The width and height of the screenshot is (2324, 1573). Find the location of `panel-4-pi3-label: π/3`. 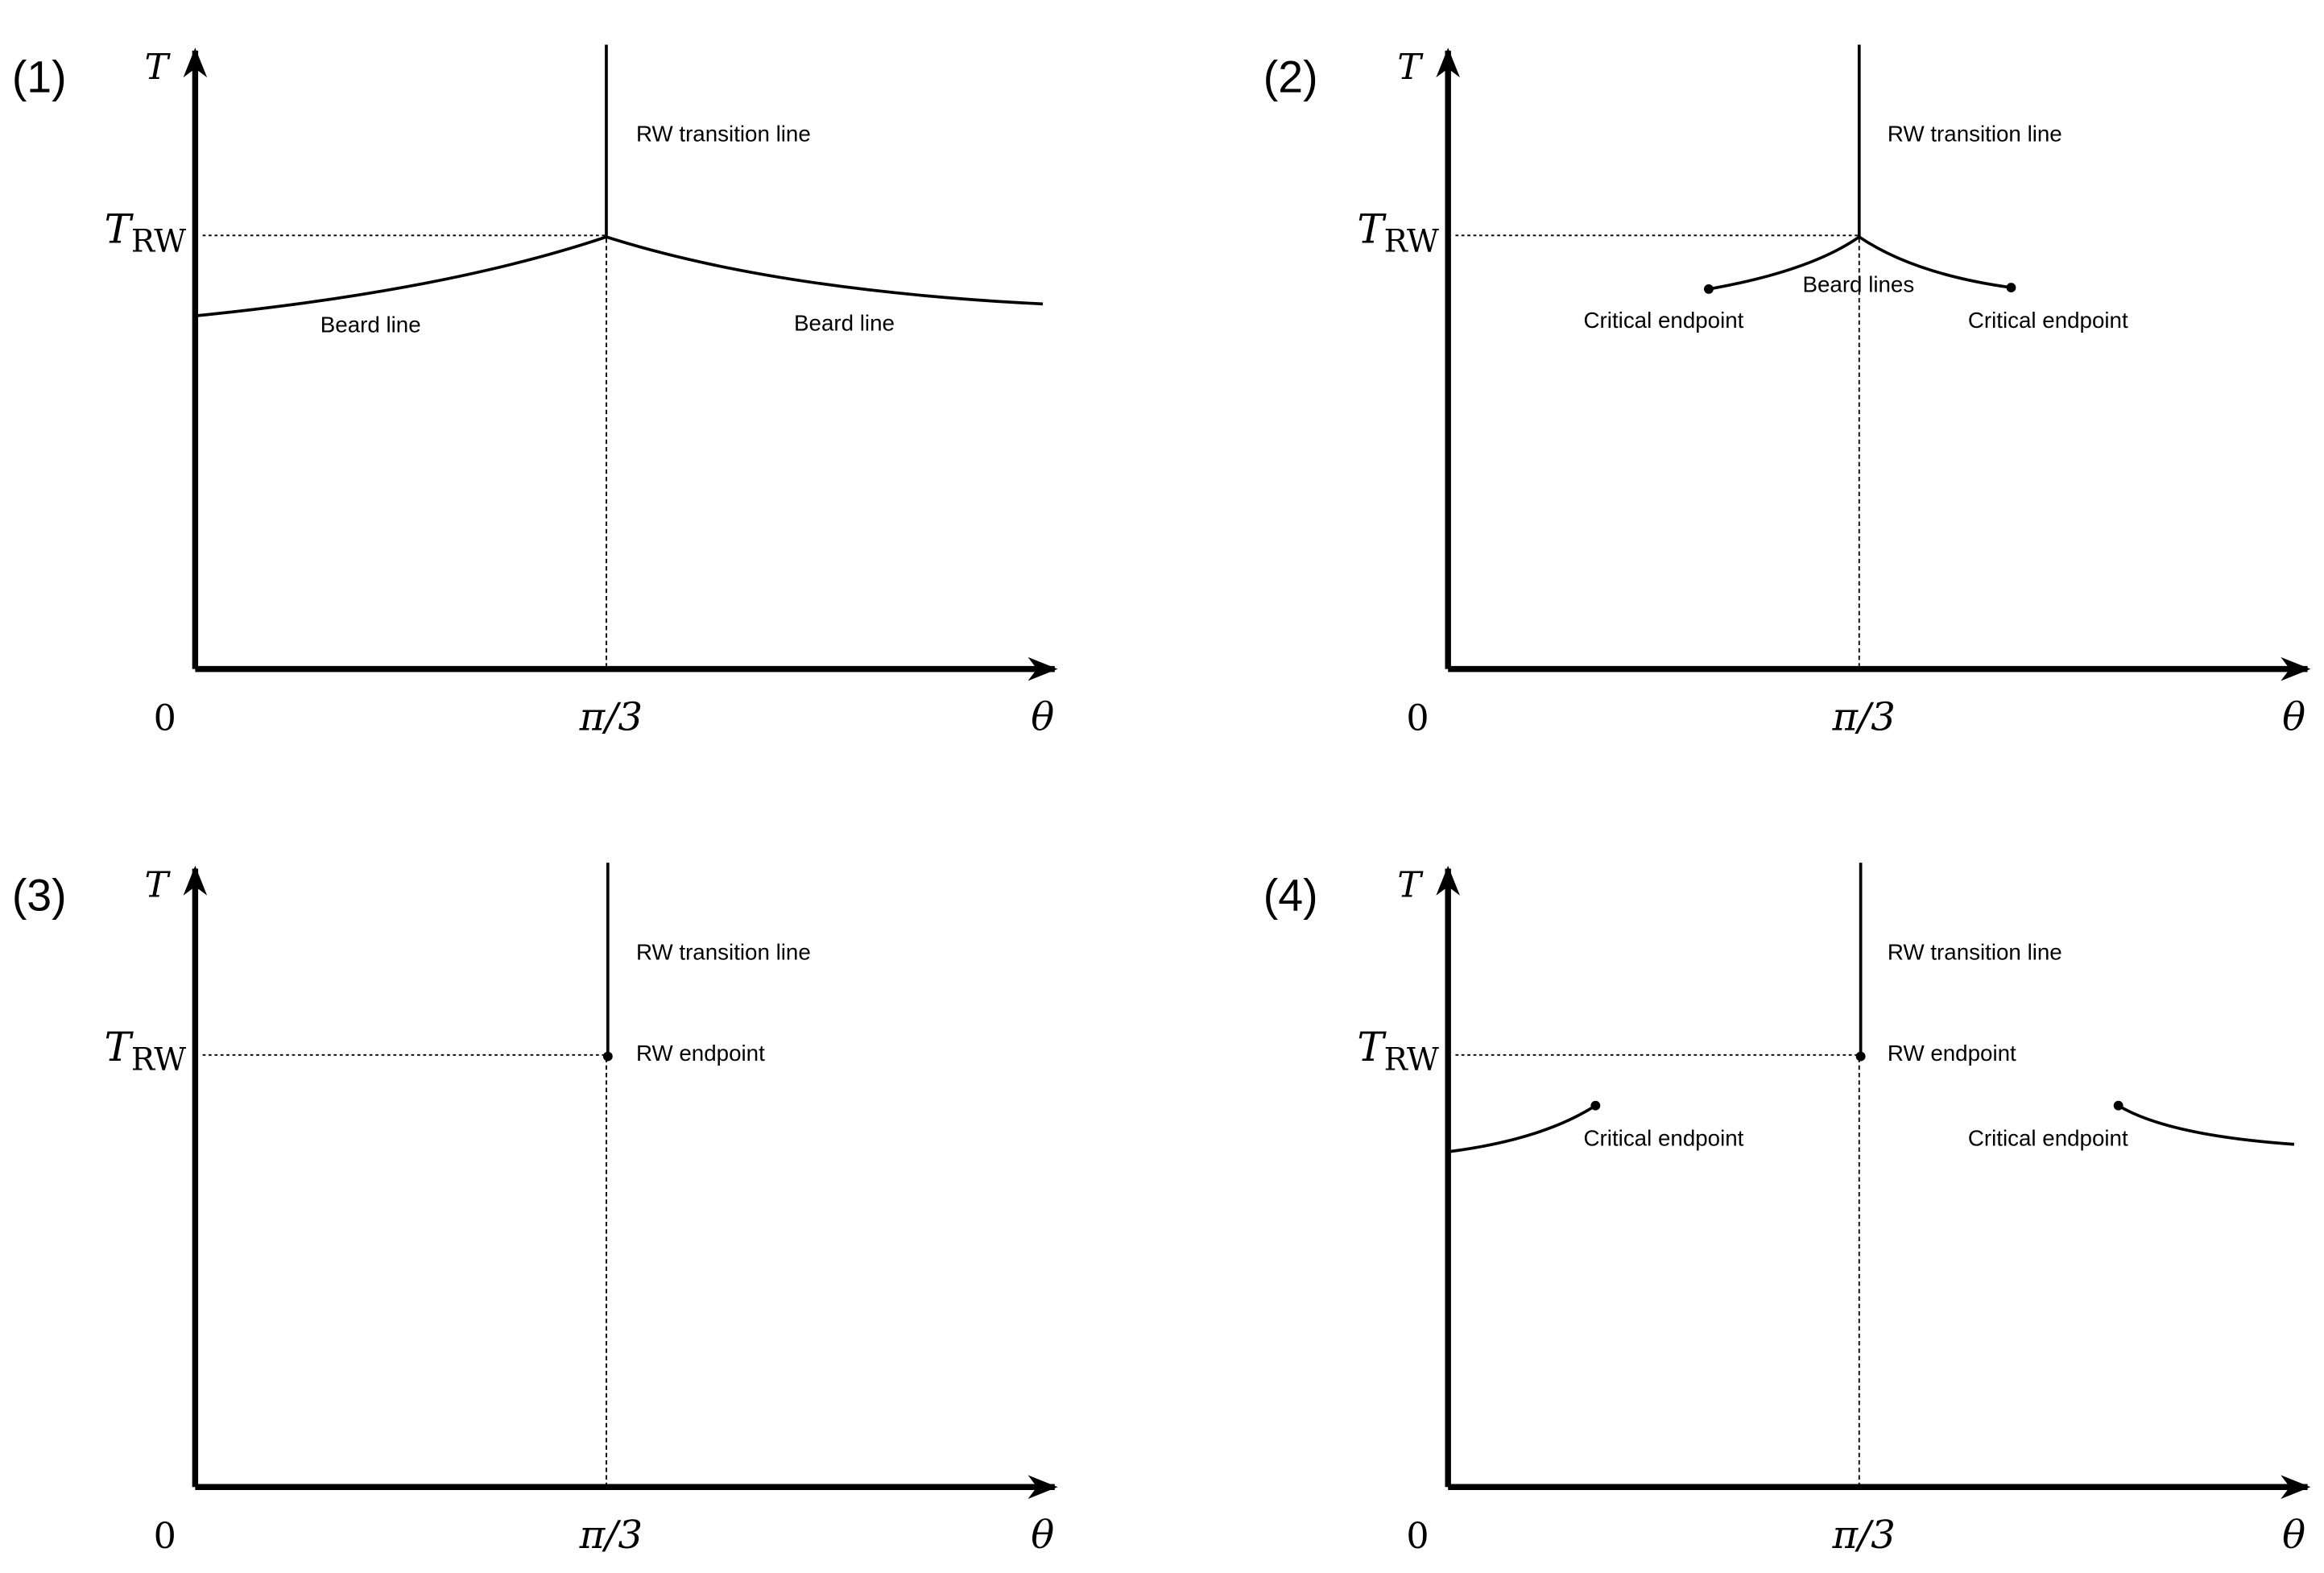

panel-4-pi3-label: π/3 is located at coordinates (1863, 1535).